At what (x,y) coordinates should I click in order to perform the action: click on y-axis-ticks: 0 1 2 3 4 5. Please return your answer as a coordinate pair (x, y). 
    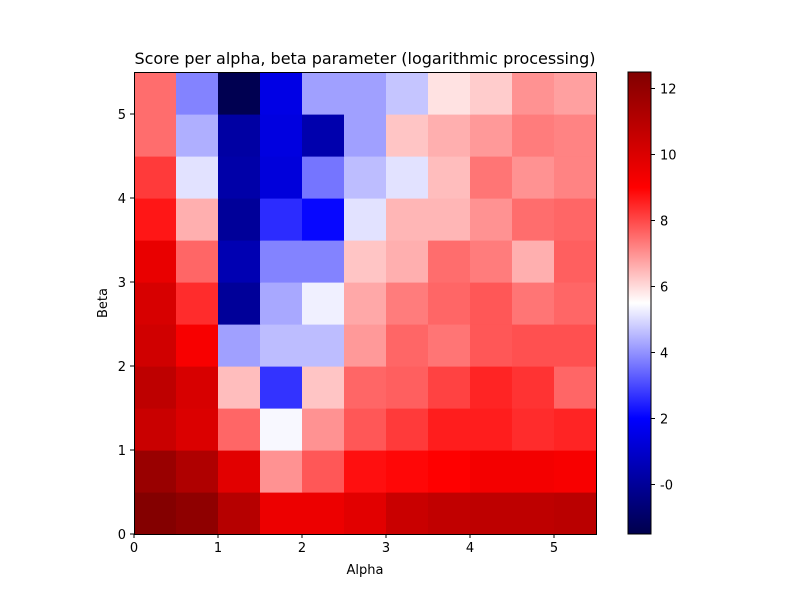
    Looking at the image, I should click on (126, 325).